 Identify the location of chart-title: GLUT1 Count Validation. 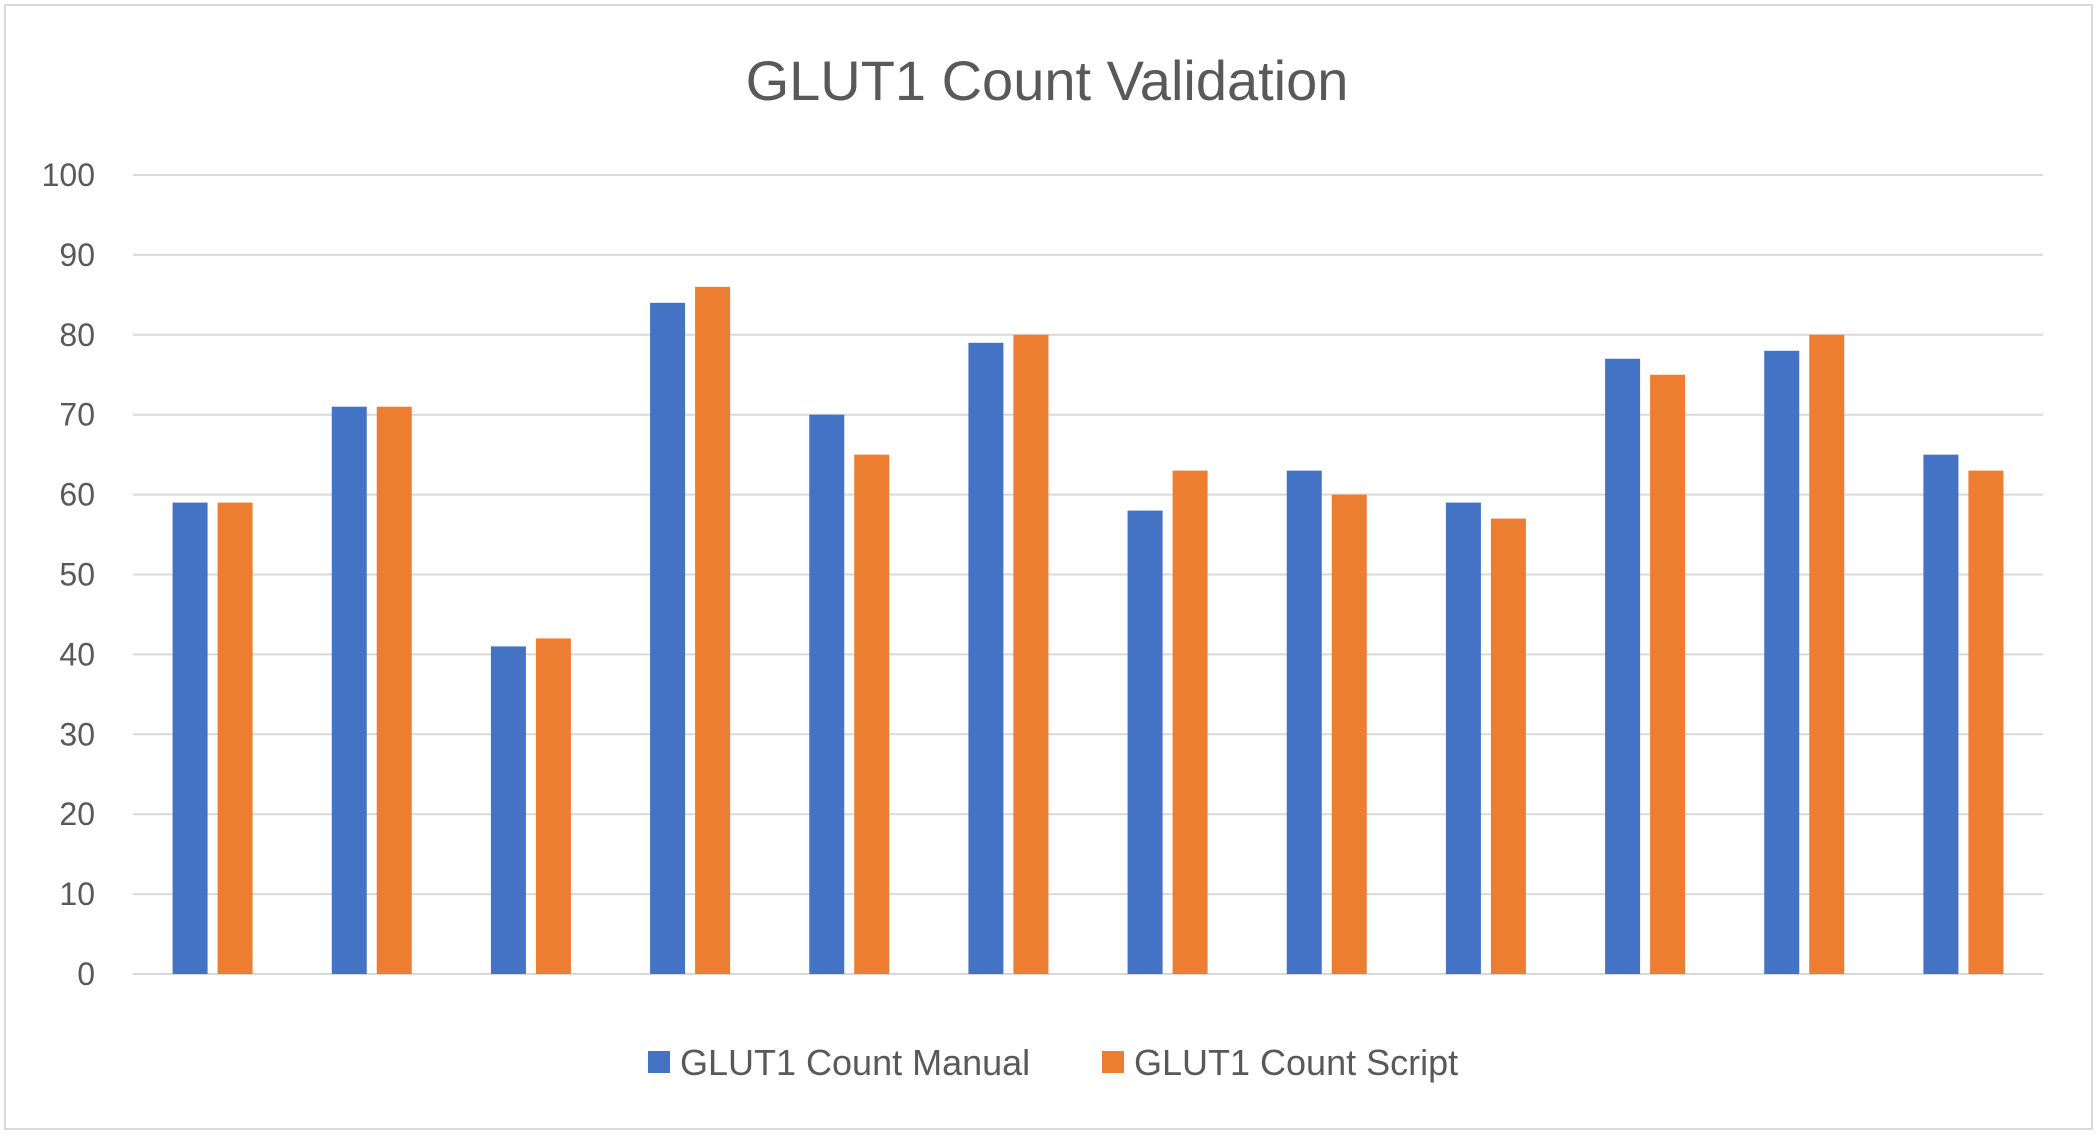
(1047, 80).